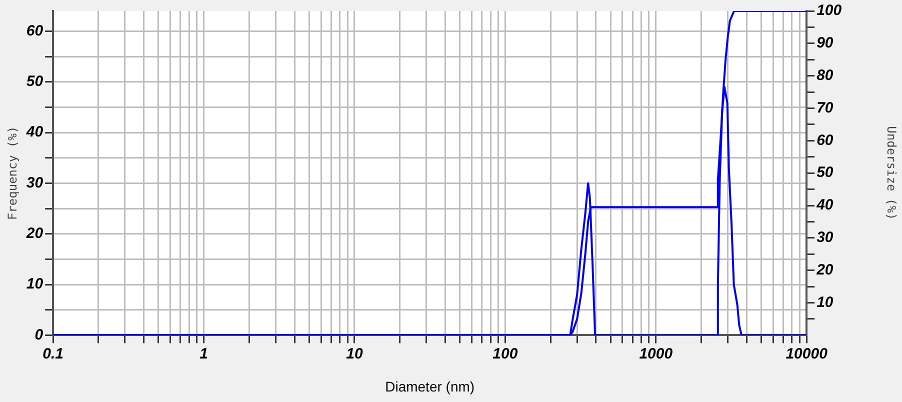 The width and height of the screenshot is (902, 402). Describe the element at coordinates (891, 173) in the screenshot. I see `y2-axis-title: Undersize (%)` at that location.